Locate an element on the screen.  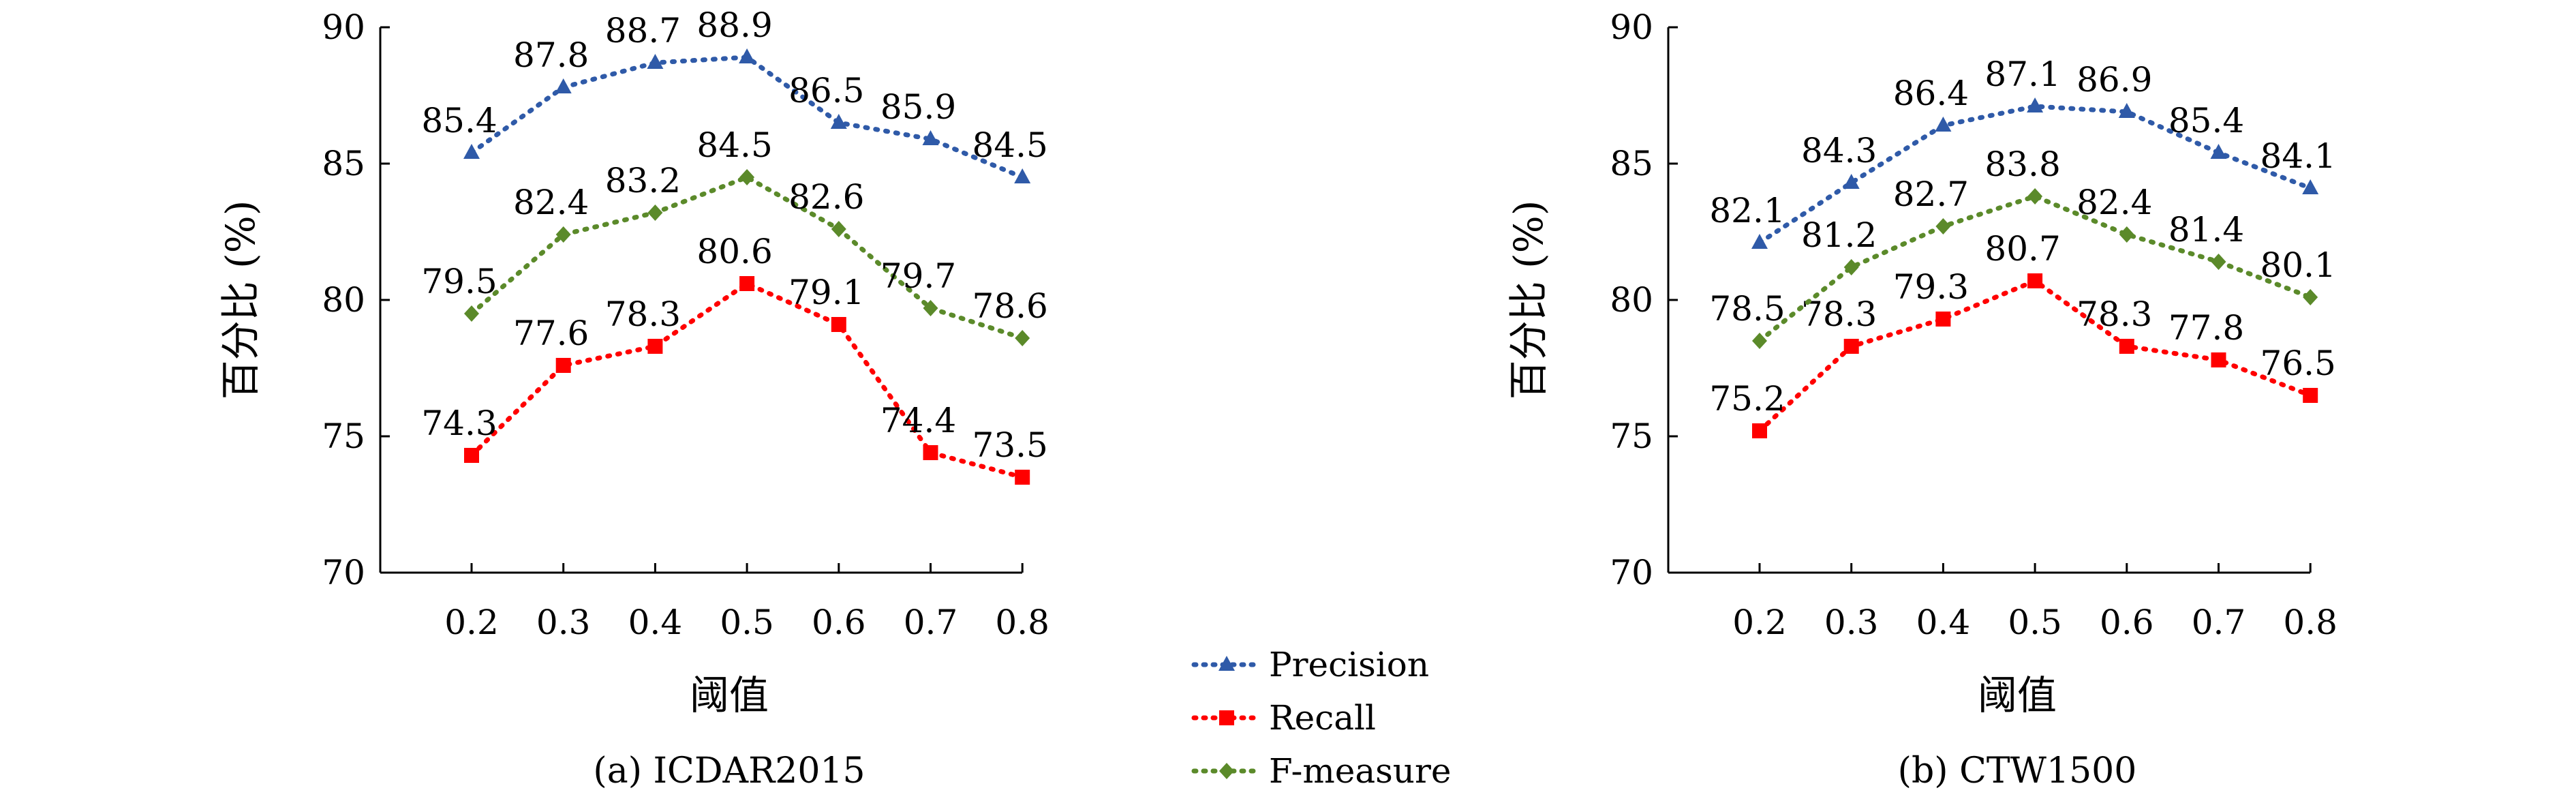
data-label: 74.3 is located at coordinates (459, 424).